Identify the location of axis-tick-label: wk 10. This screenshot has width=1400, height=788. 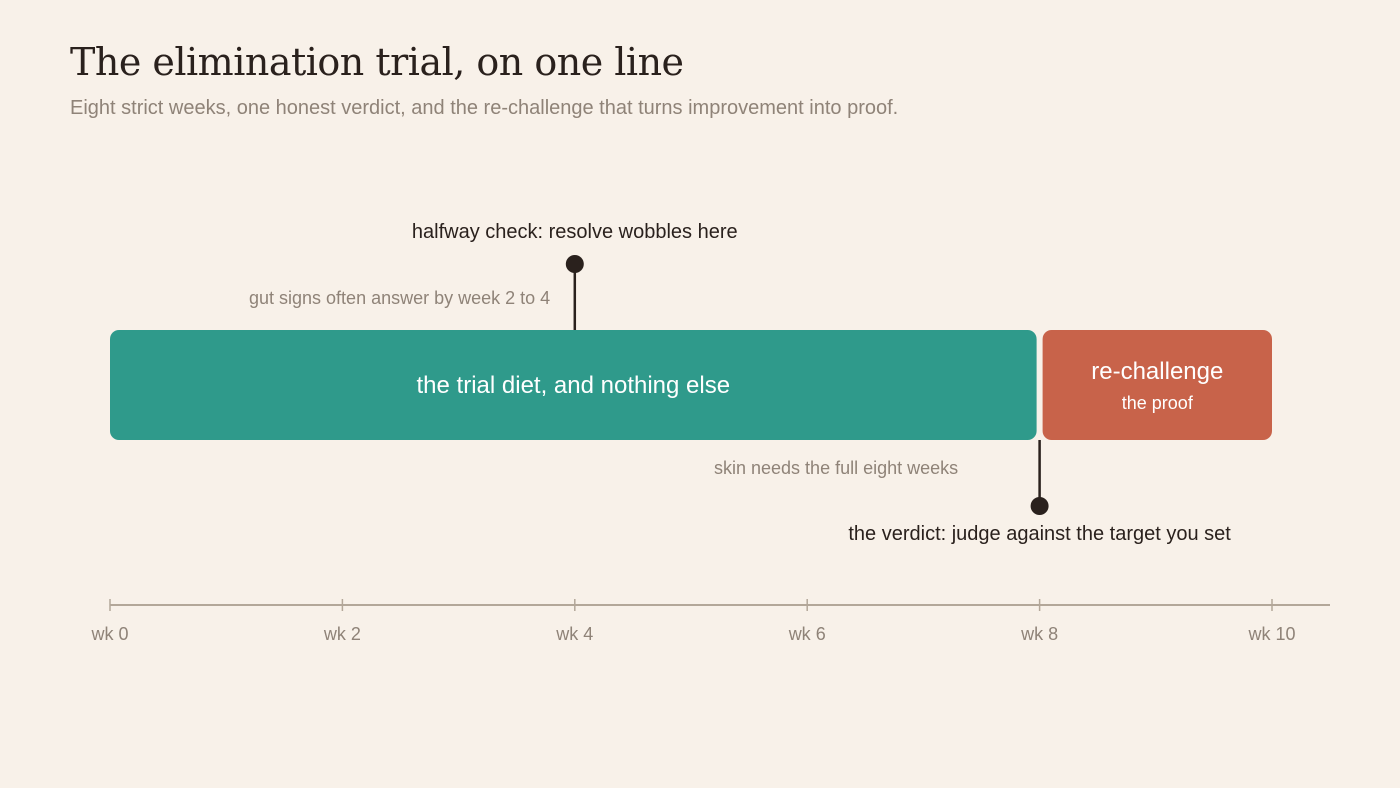
(1271, 634).